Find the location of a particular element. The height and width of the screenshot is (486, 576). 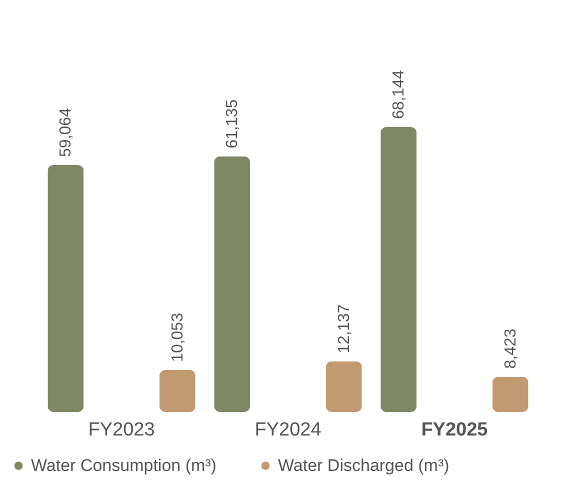

legend-label: Water Consumption (m³) is located at coordinates (123, 465).